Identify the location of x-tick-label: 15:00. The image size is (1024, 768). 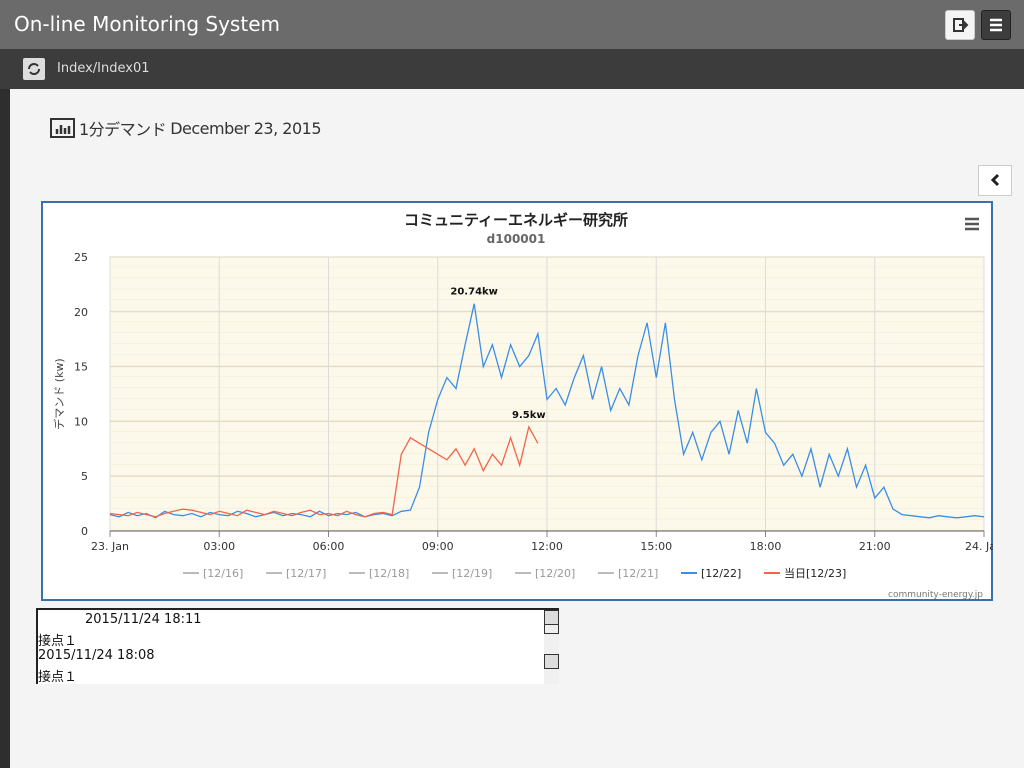
(656, 546).